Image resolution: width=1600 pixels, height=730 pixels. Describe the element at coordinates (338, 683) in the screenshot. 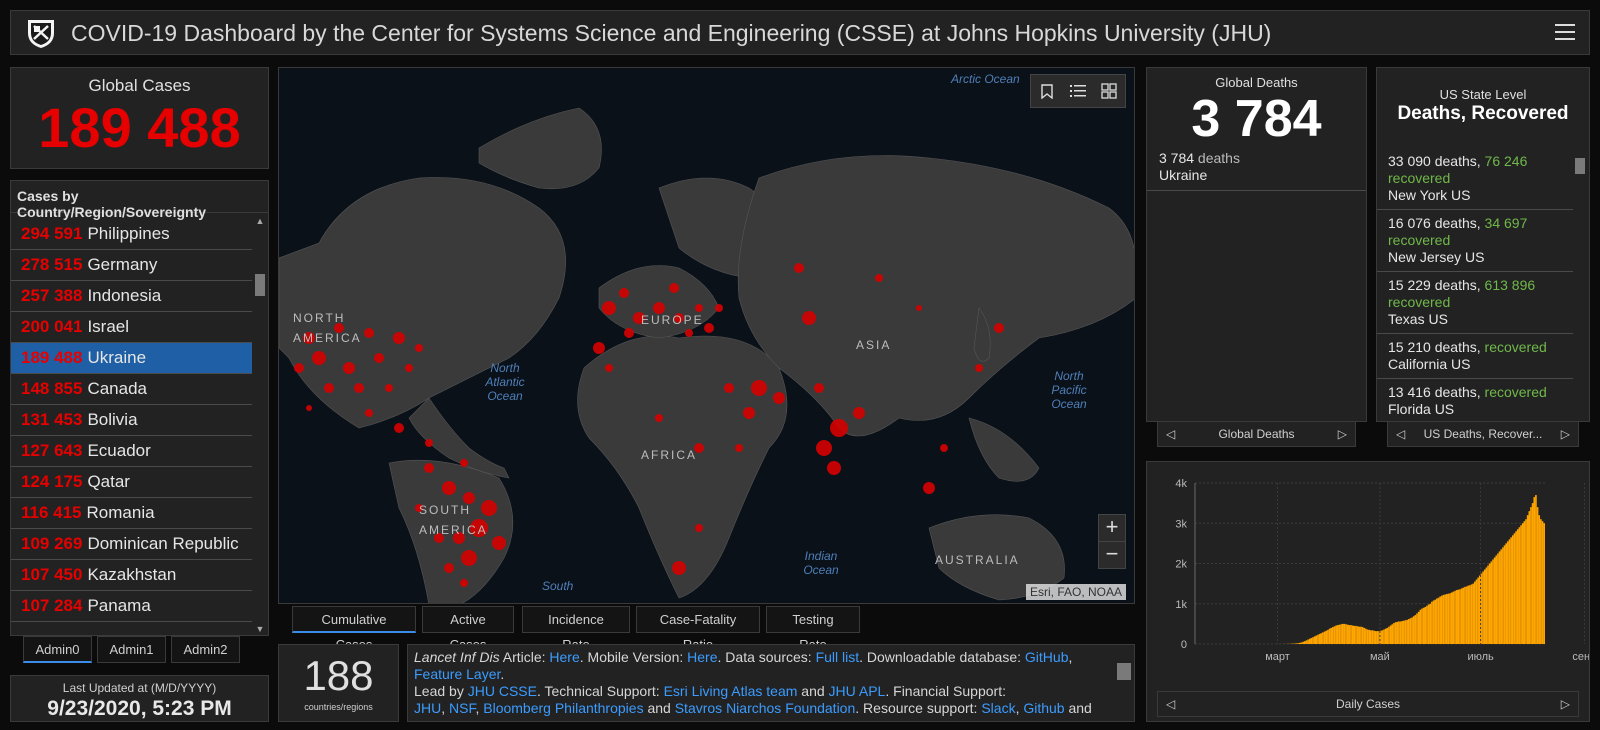

I see `countries-count-panel: 188 countries/regions` at that location.